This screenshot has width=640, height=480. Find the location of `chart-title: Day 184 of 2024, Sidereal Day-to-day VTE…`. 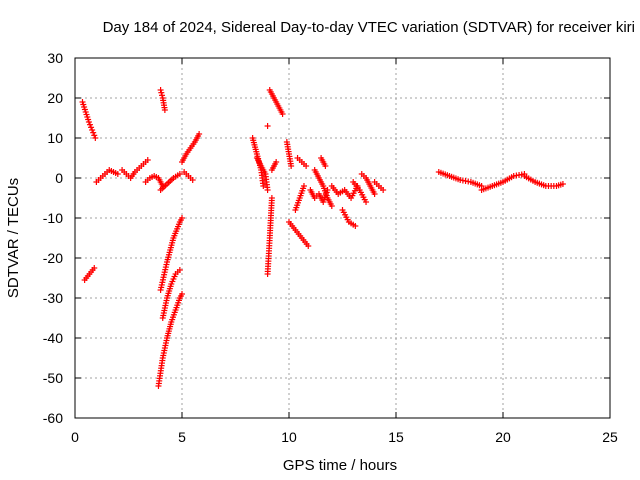

chart-title: Day 184 of 2024, Sidereal Day-to-day VTE… is located at coordinates (369, 27).